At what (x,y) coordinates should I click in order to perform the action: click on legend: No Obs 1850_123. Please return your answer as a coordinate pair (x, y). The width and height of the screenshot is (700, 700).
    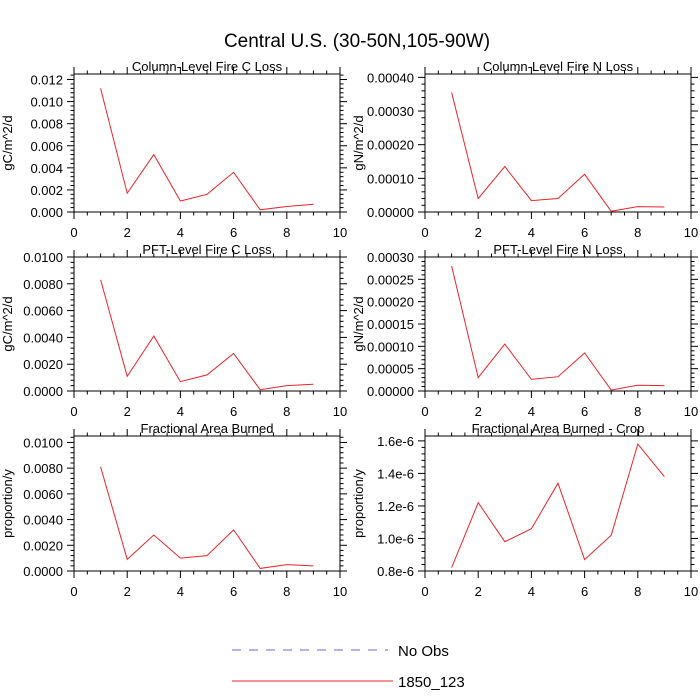
    Looking at the image, I should click on (348, 667).